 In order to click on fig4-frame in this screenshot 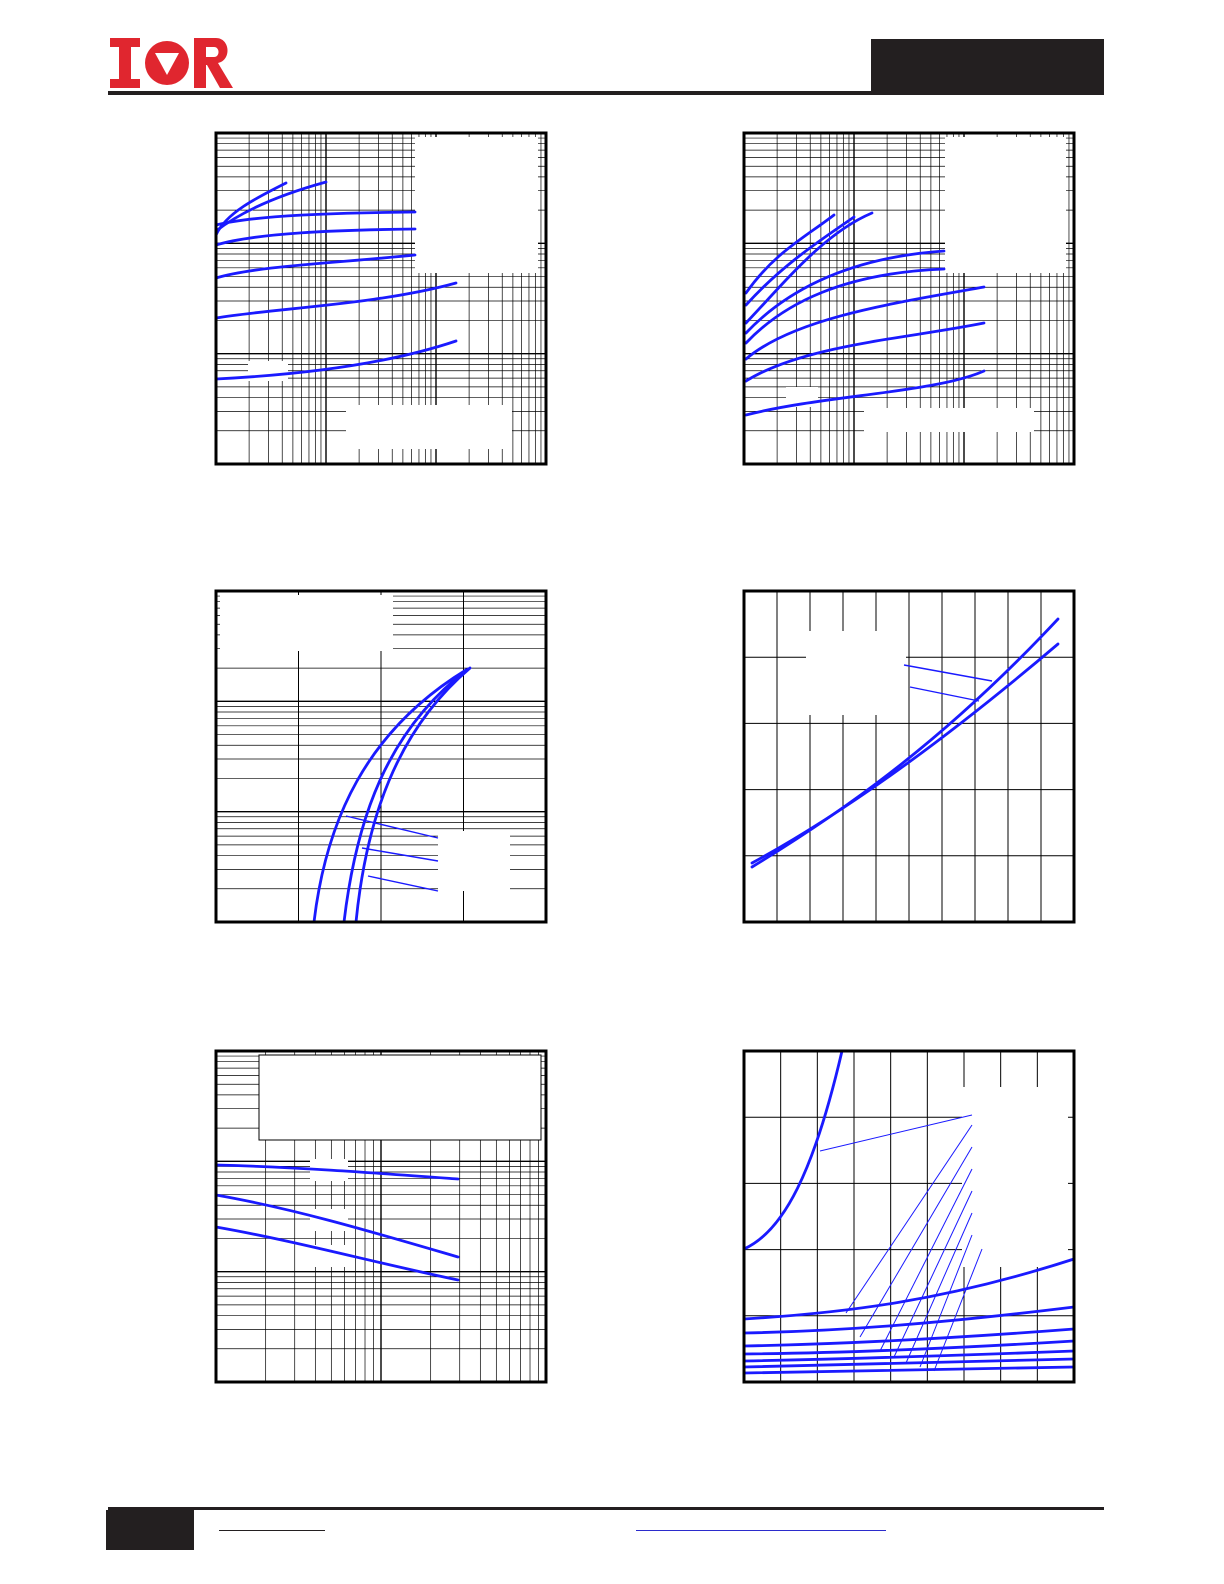, I will do `click(909, 756)`.